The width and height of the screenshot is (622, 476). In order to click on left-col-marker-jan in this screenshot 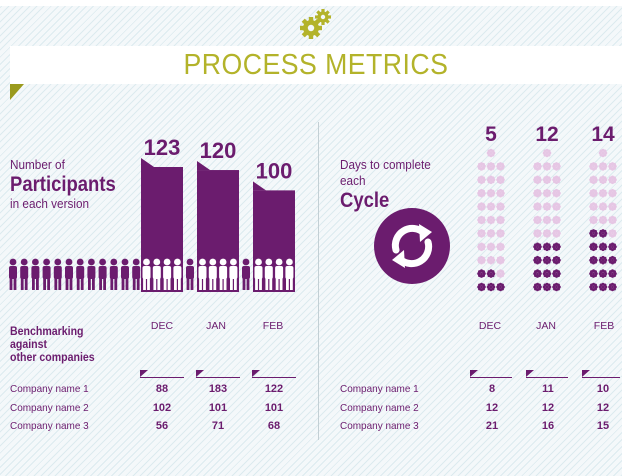, I will do `click(200, 373)`.